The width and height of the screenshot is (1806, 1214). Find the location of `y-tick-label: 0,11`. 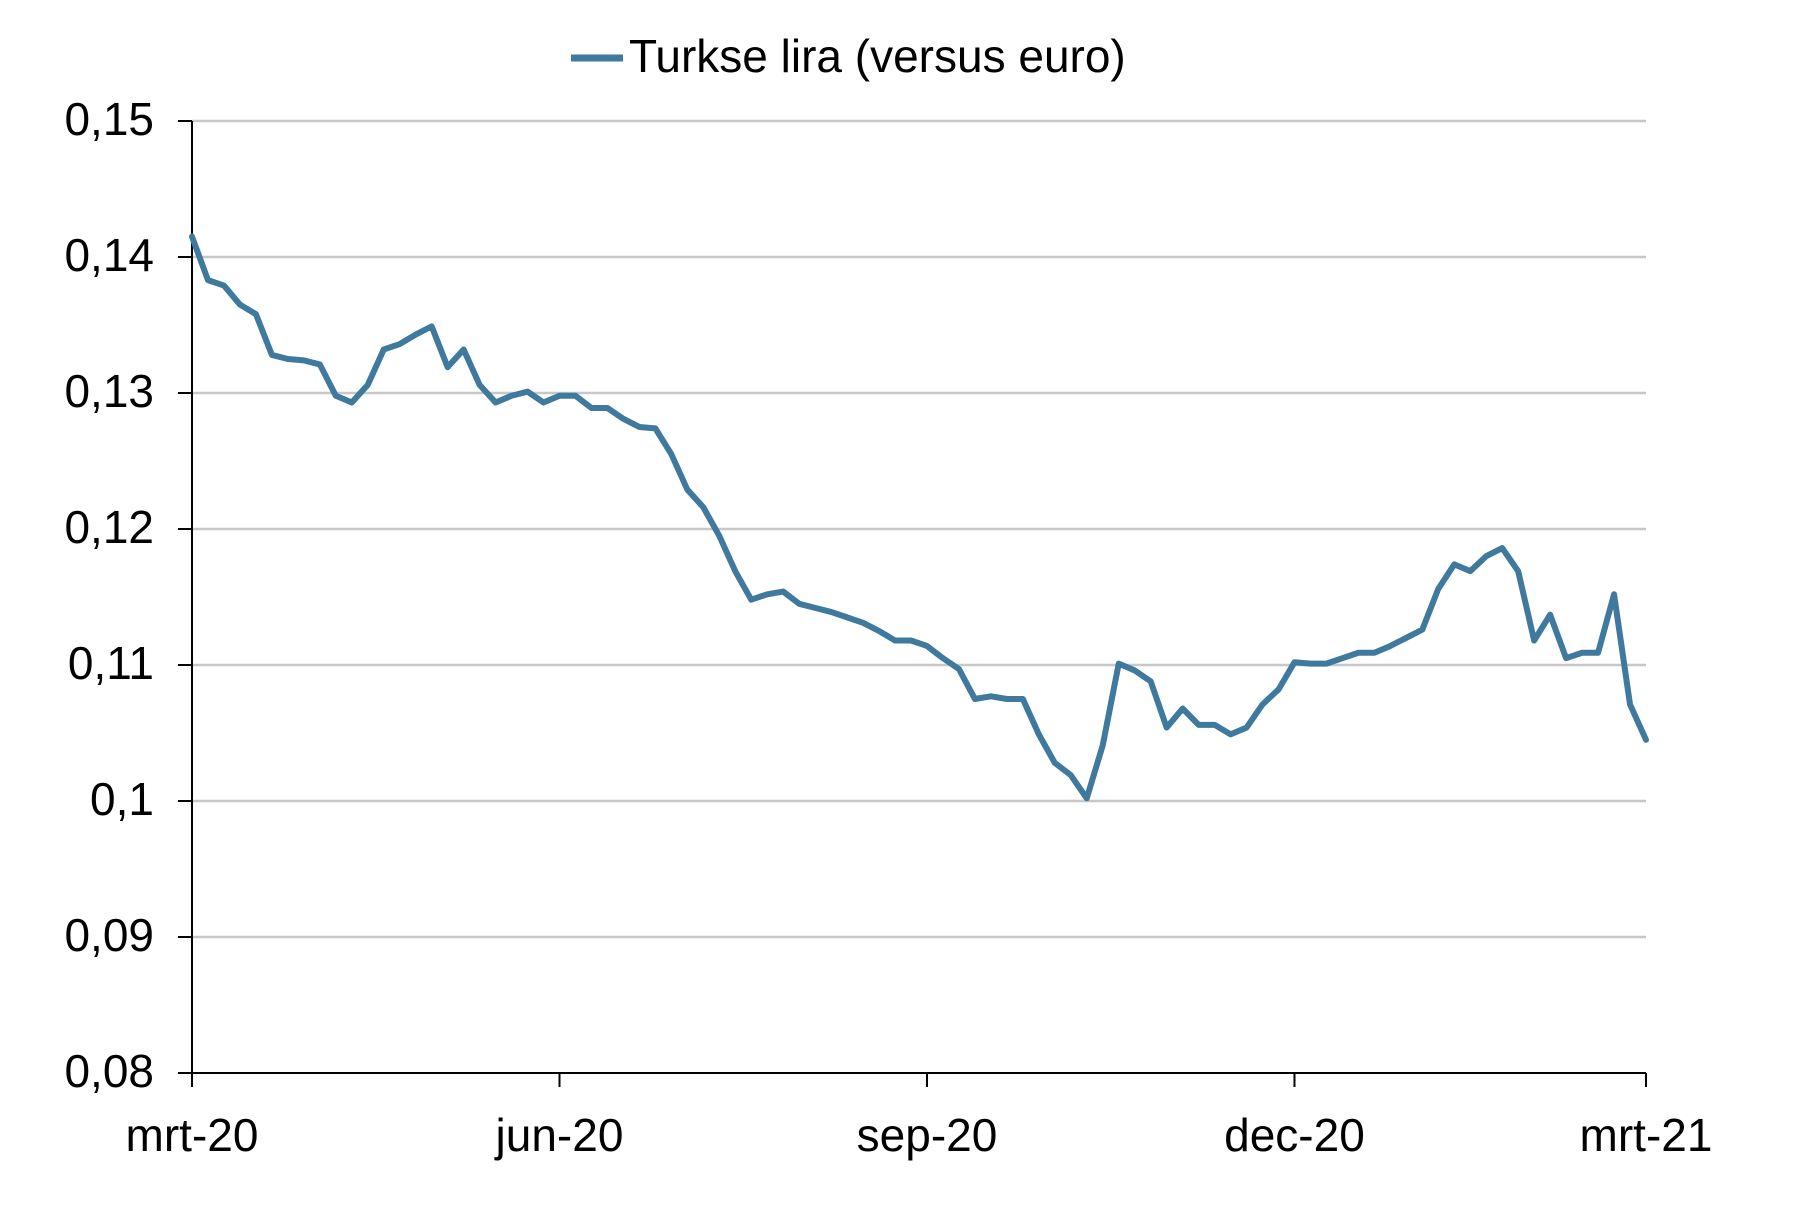

y-tick-label: 0,11 is located at coordinates (111, 663).